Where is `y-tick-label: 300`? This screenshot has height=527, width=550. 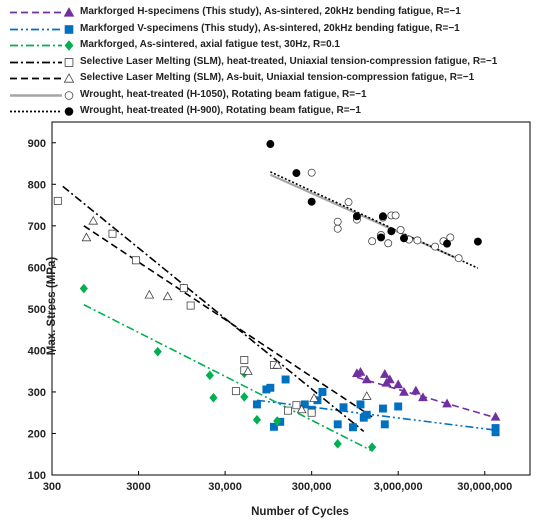
y-tick-label: 300 is located at coordinates (37, 393).